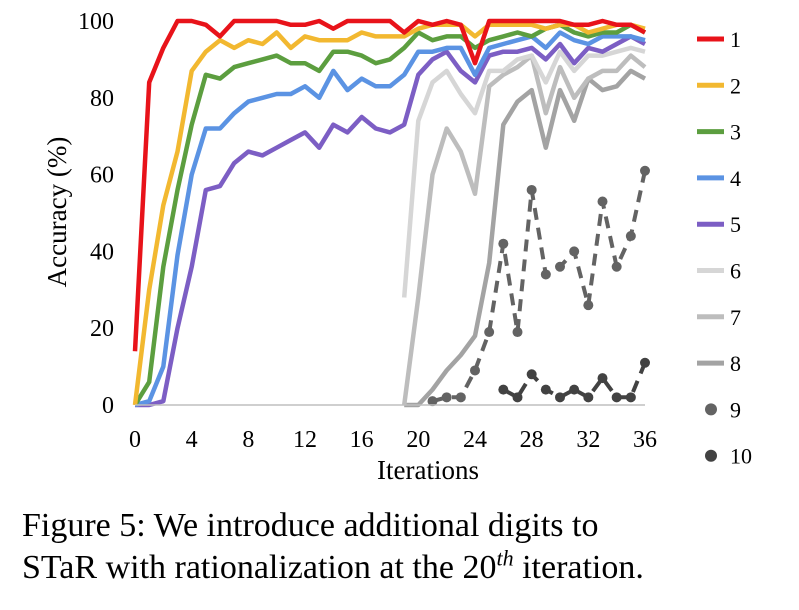 This screenshot has height=610, width=799. Describe the element at coordinates (532, 440) in the screenshot. I see `x-tick-label: 28` at that location.